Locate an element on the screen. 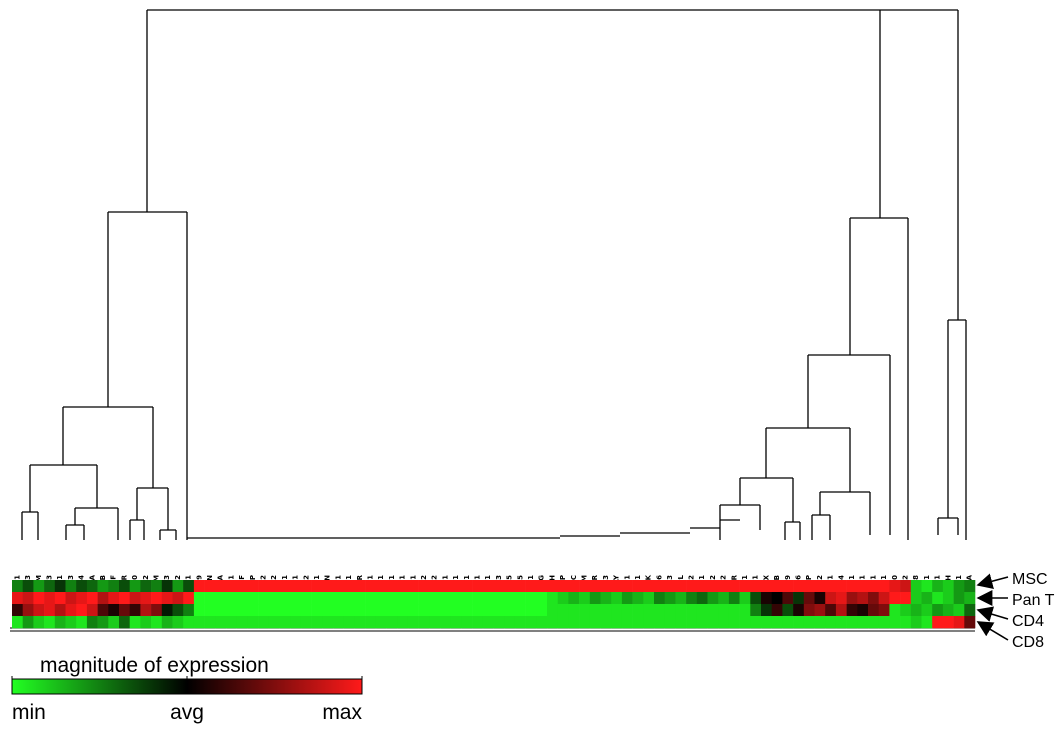 The width and height of the screenshot is (1062, 734). colorbar-title: magnitude of expression is located at coordinates (154, 665).